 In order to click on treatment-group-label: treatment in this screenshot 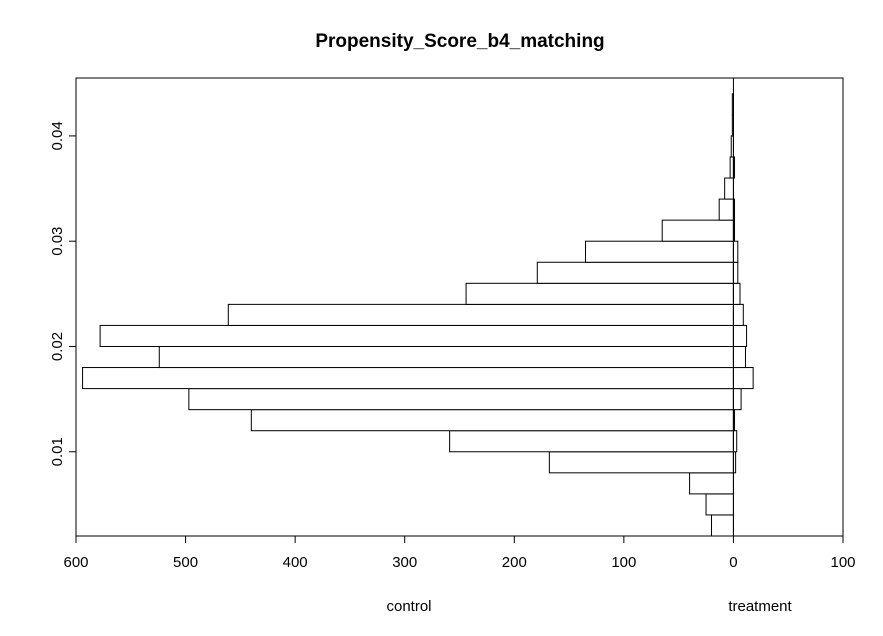, I will do `click(760, 606)`.